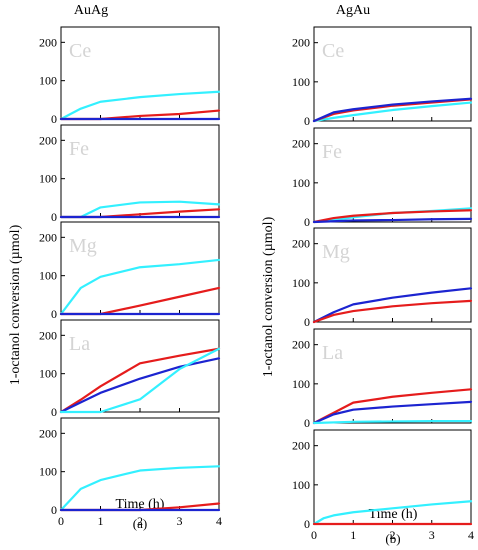 The height and width of the screenshot is (550, 478). Describe the element at coordinates (140, 488) in the screenshot. I see `chart-a-panel-5-series-cyan` at that location.